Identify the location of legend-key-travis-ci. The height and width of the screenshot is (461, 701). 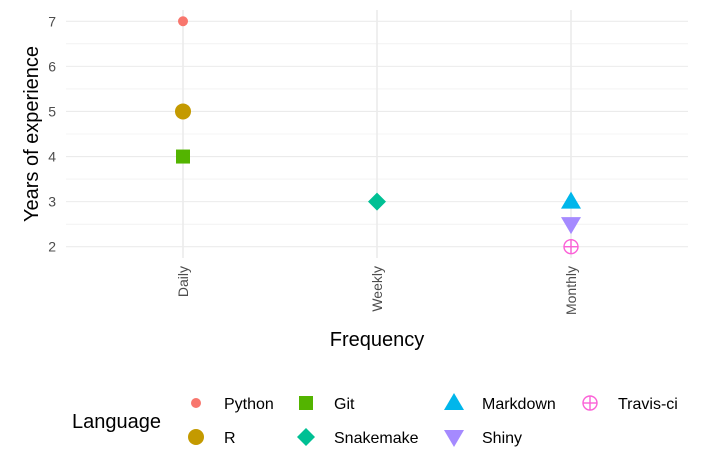
(590, 403).